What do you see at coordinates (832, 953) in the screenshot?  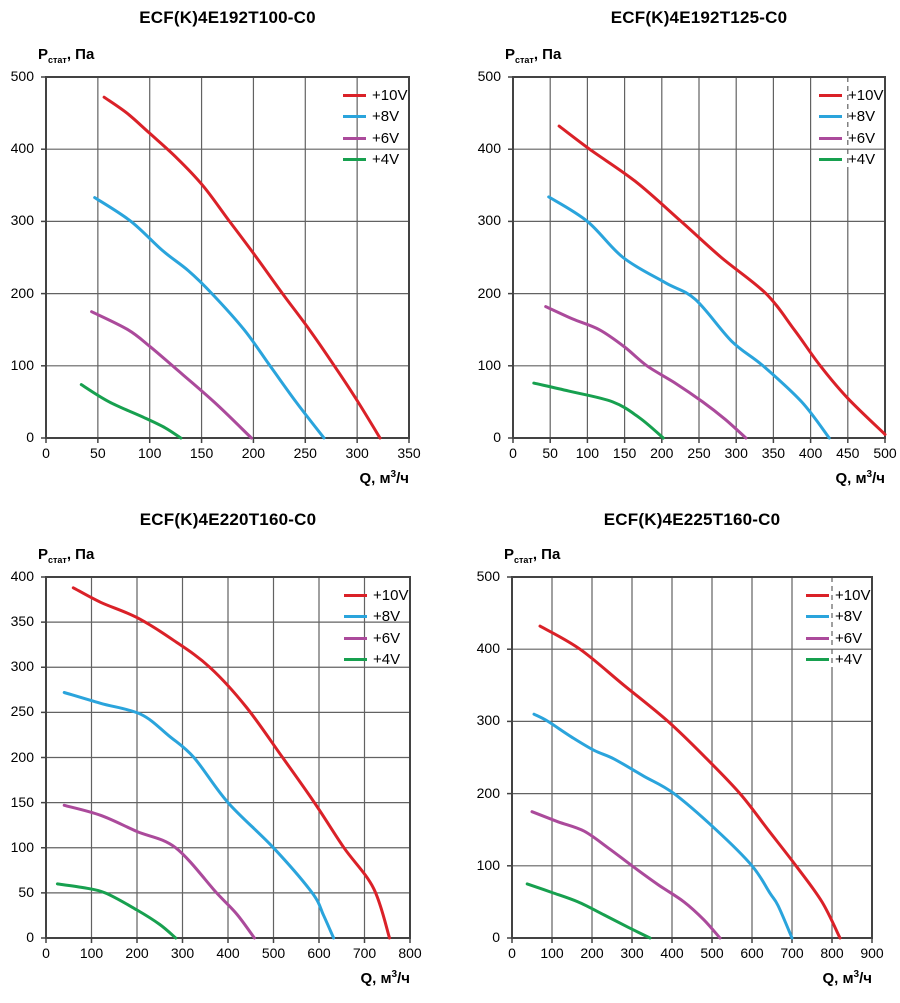 I see `x-tick-label: 800` at bounding box center [832, 953].